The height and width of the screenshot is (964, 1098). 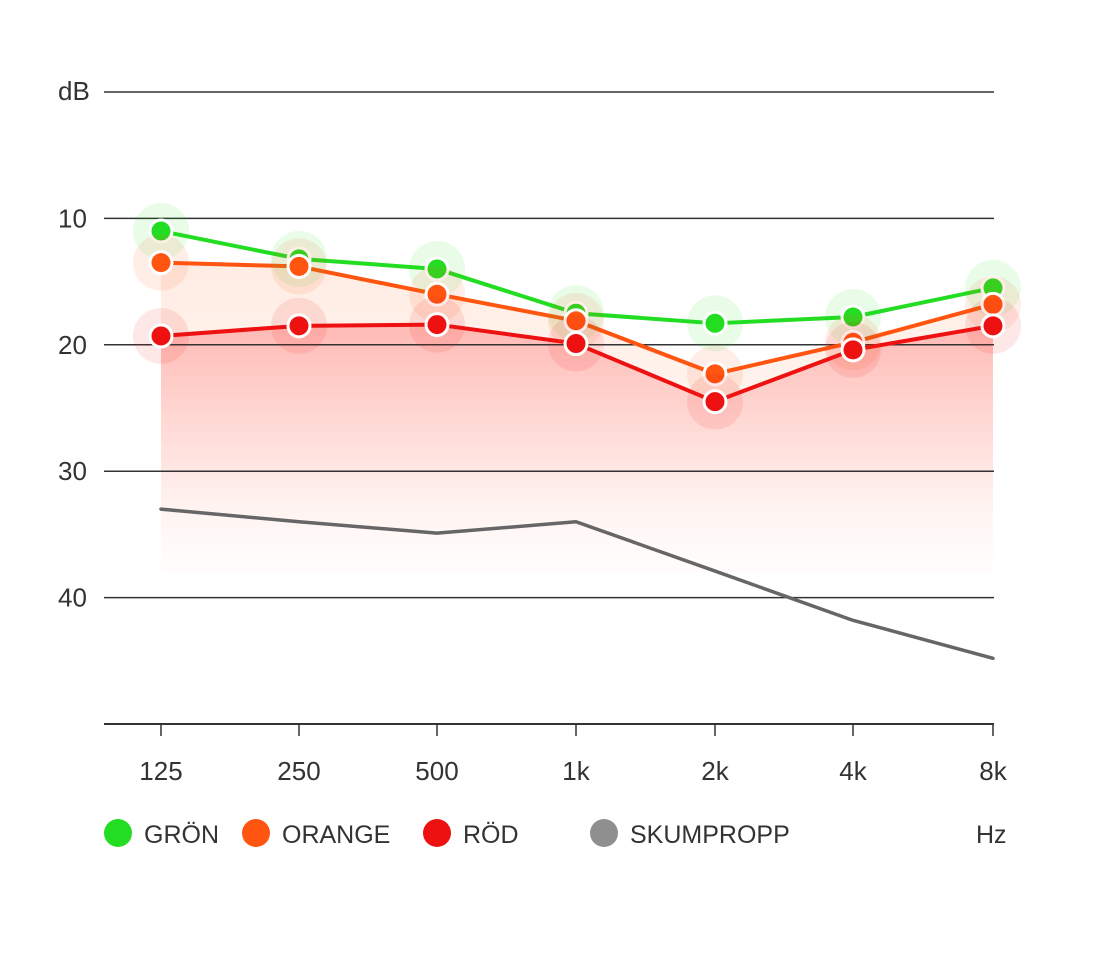 What do you see at coordinates (436, 771) in the screenshot?
I see `x-tick-label: 500` at bounding box center [436, 771].